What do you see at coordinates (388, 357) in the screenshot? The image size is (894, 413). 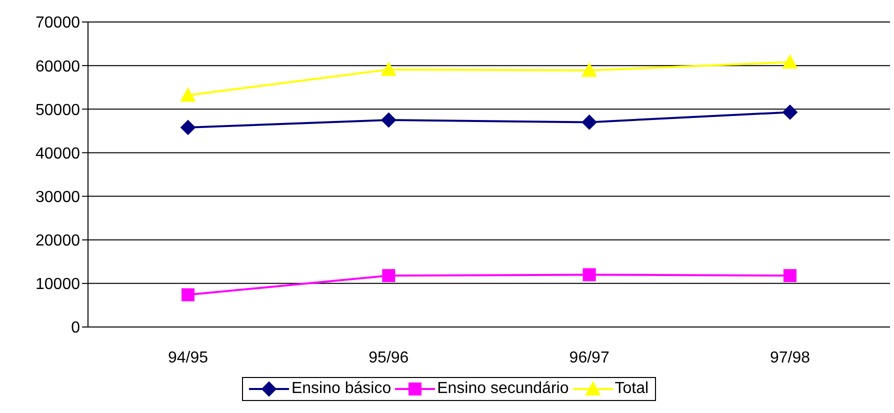 I see `x-tick-label: 95/96` at bounding box center [388, 357].